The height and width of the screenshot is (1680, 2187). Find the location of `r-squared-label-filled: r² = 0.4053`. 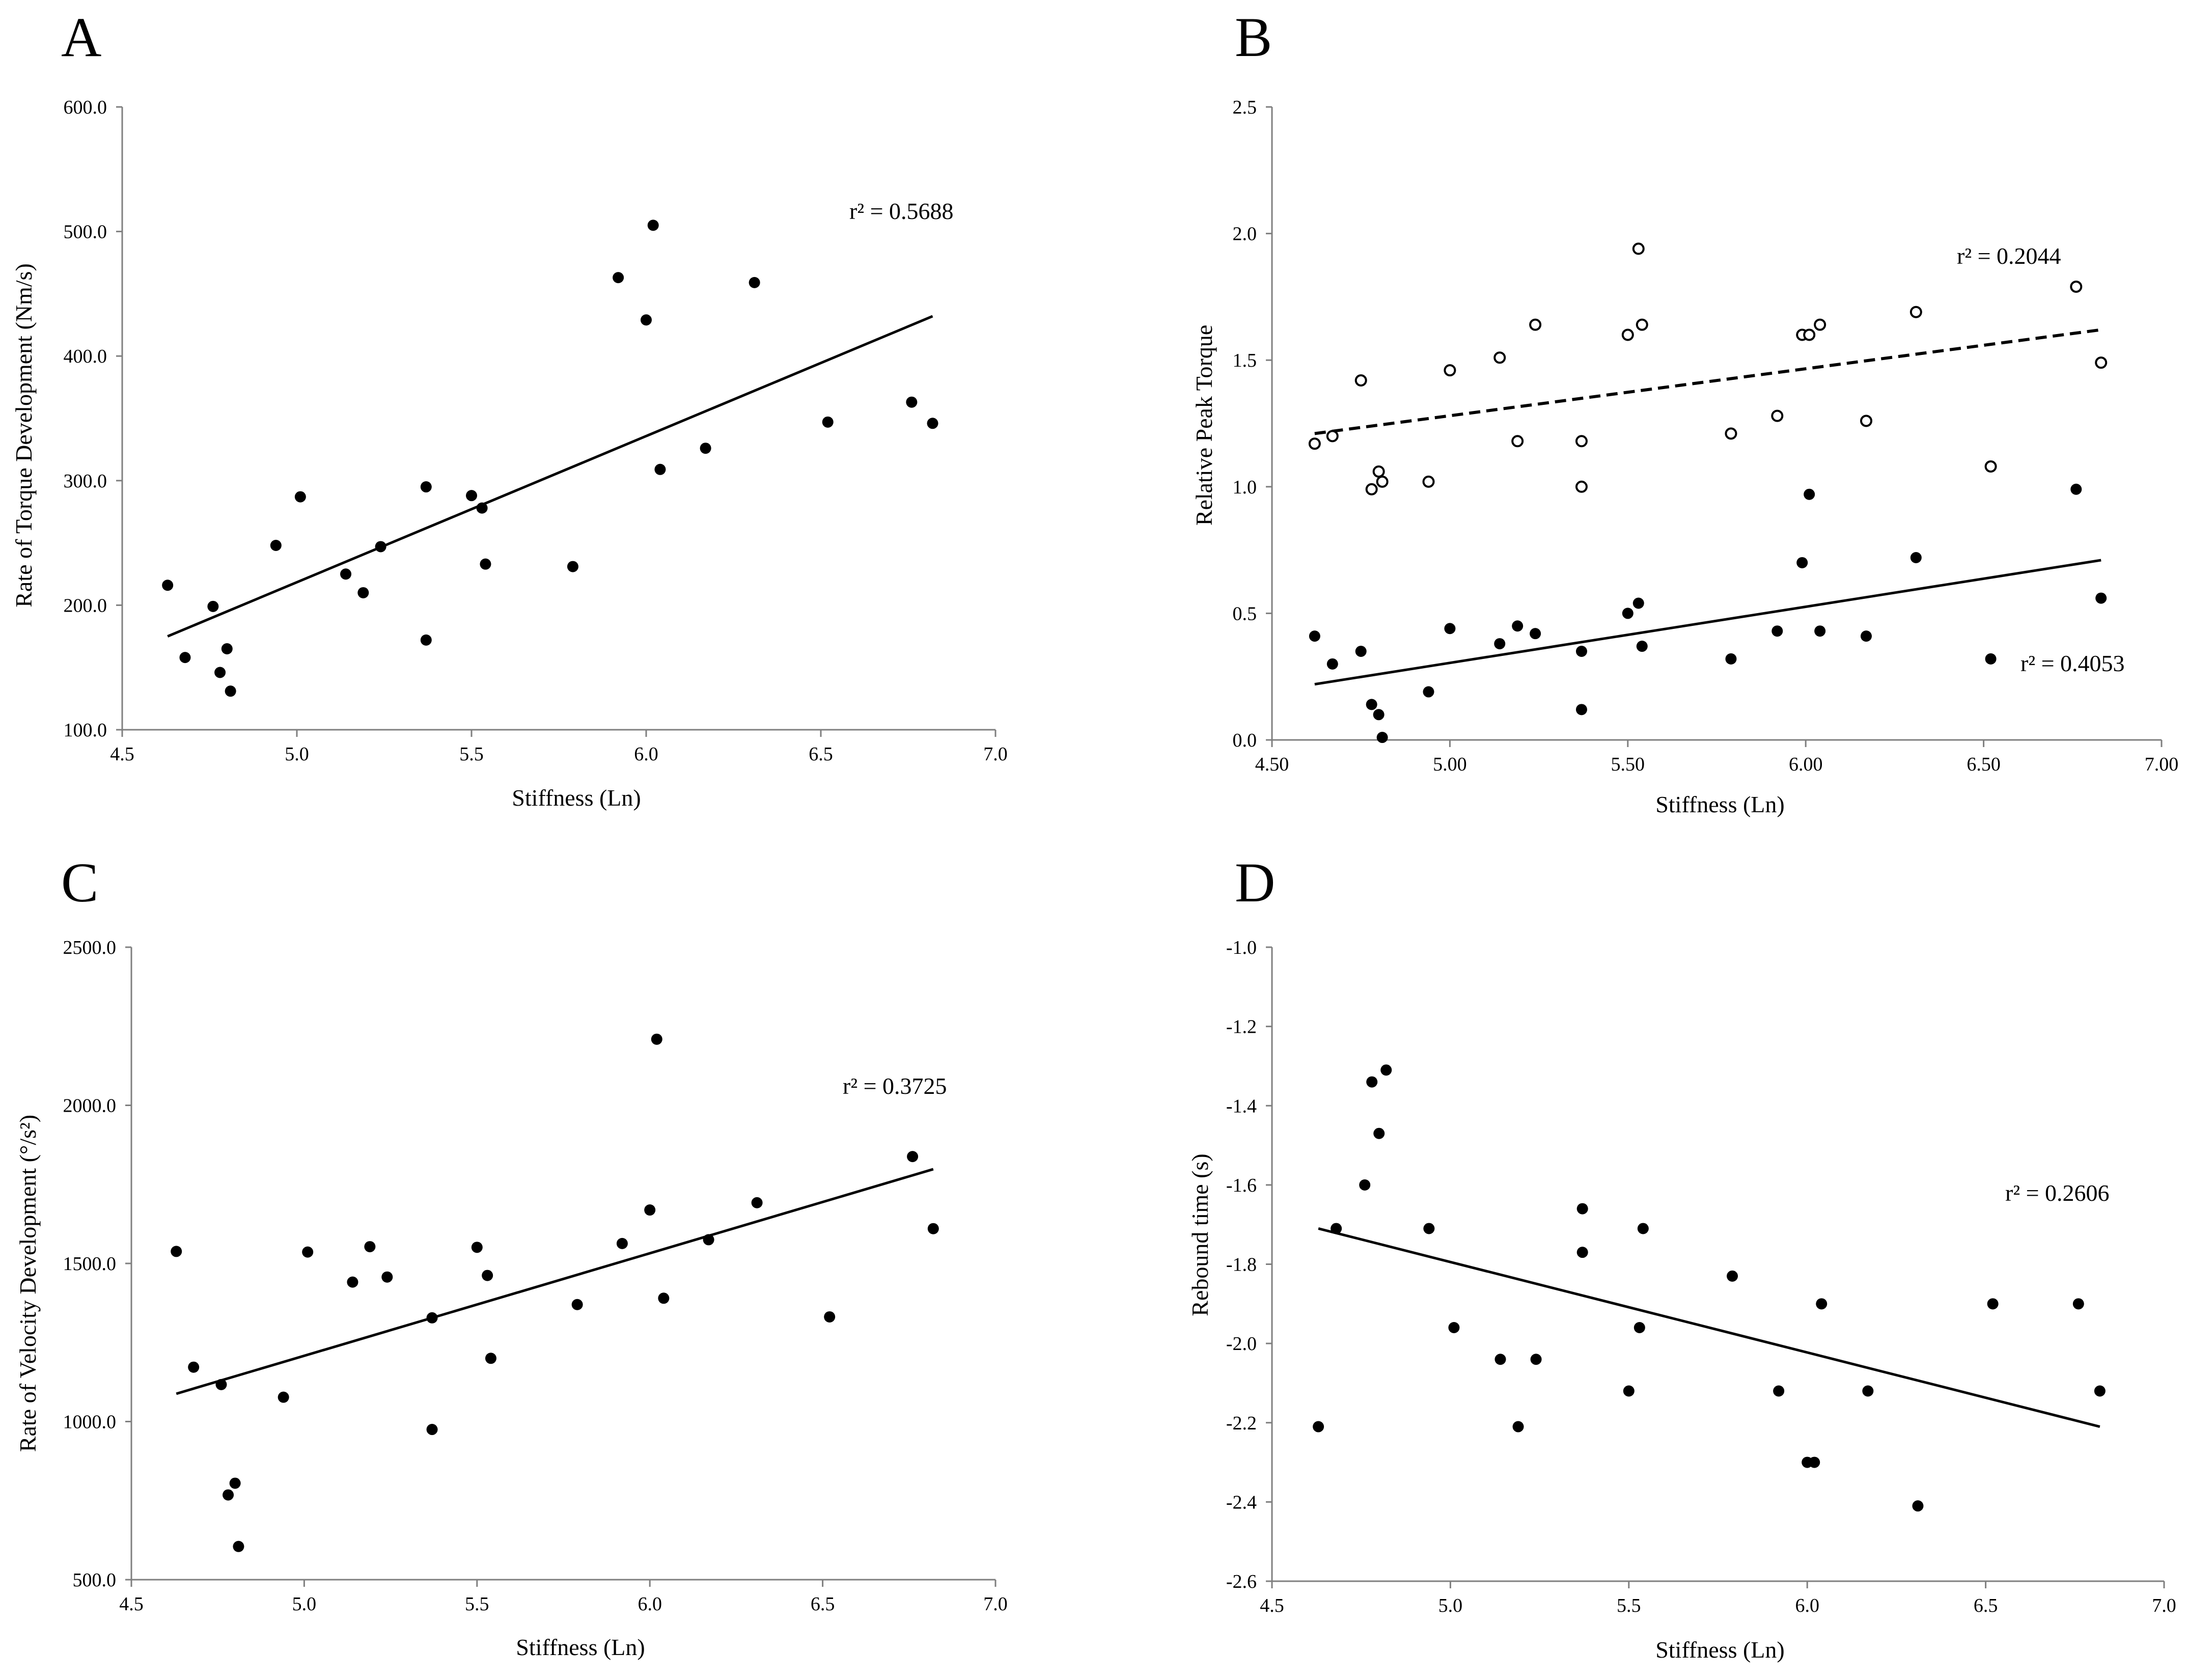

r-squared-label-filled: r² = 0.4053 is located at coordinates (2072, 663).